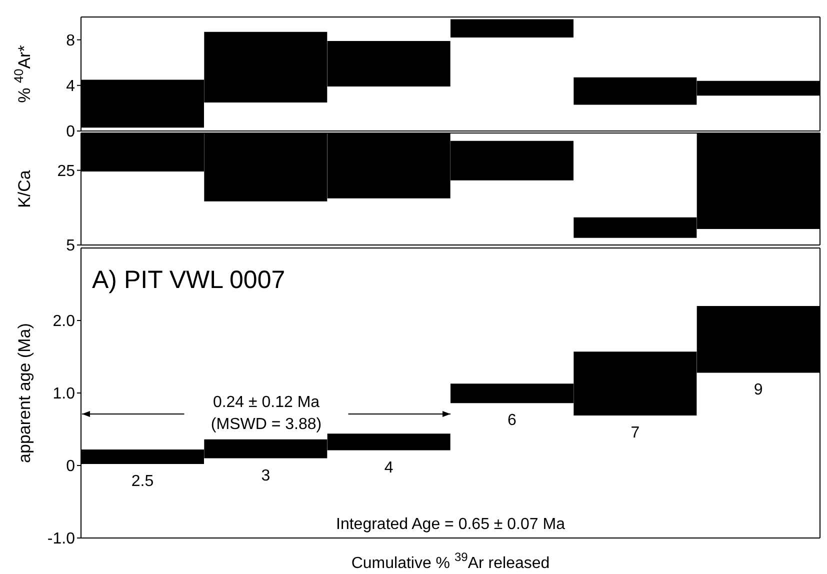 This screenshot has width=827, height=574. I want to click on annotation: 0.24 ± 0.12 Ma (MSWD = 3.88), so click(266, 414).